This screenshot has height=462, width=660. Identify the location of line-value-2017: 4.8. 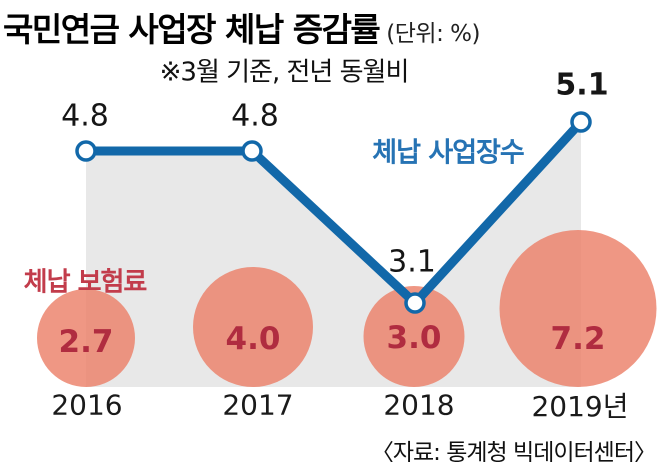
(255, 116).